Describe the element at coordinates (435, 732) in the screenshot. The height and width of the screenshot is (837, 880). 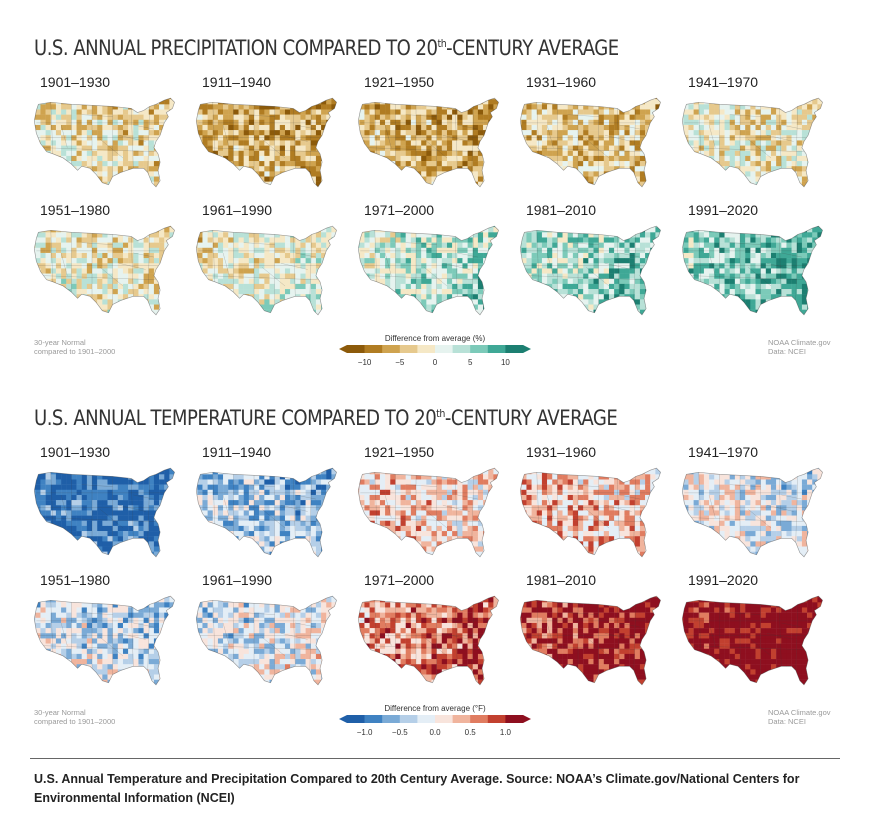
I see `temperature-legend-tick: 0.0` at that location.